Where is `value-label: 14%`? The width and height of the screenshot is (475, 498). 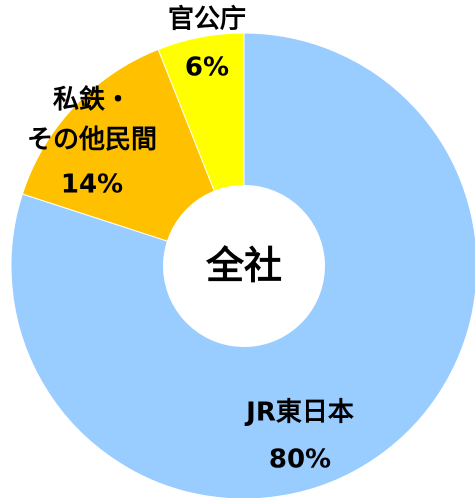 value-label: 14% is located at coordinates (92, 185).